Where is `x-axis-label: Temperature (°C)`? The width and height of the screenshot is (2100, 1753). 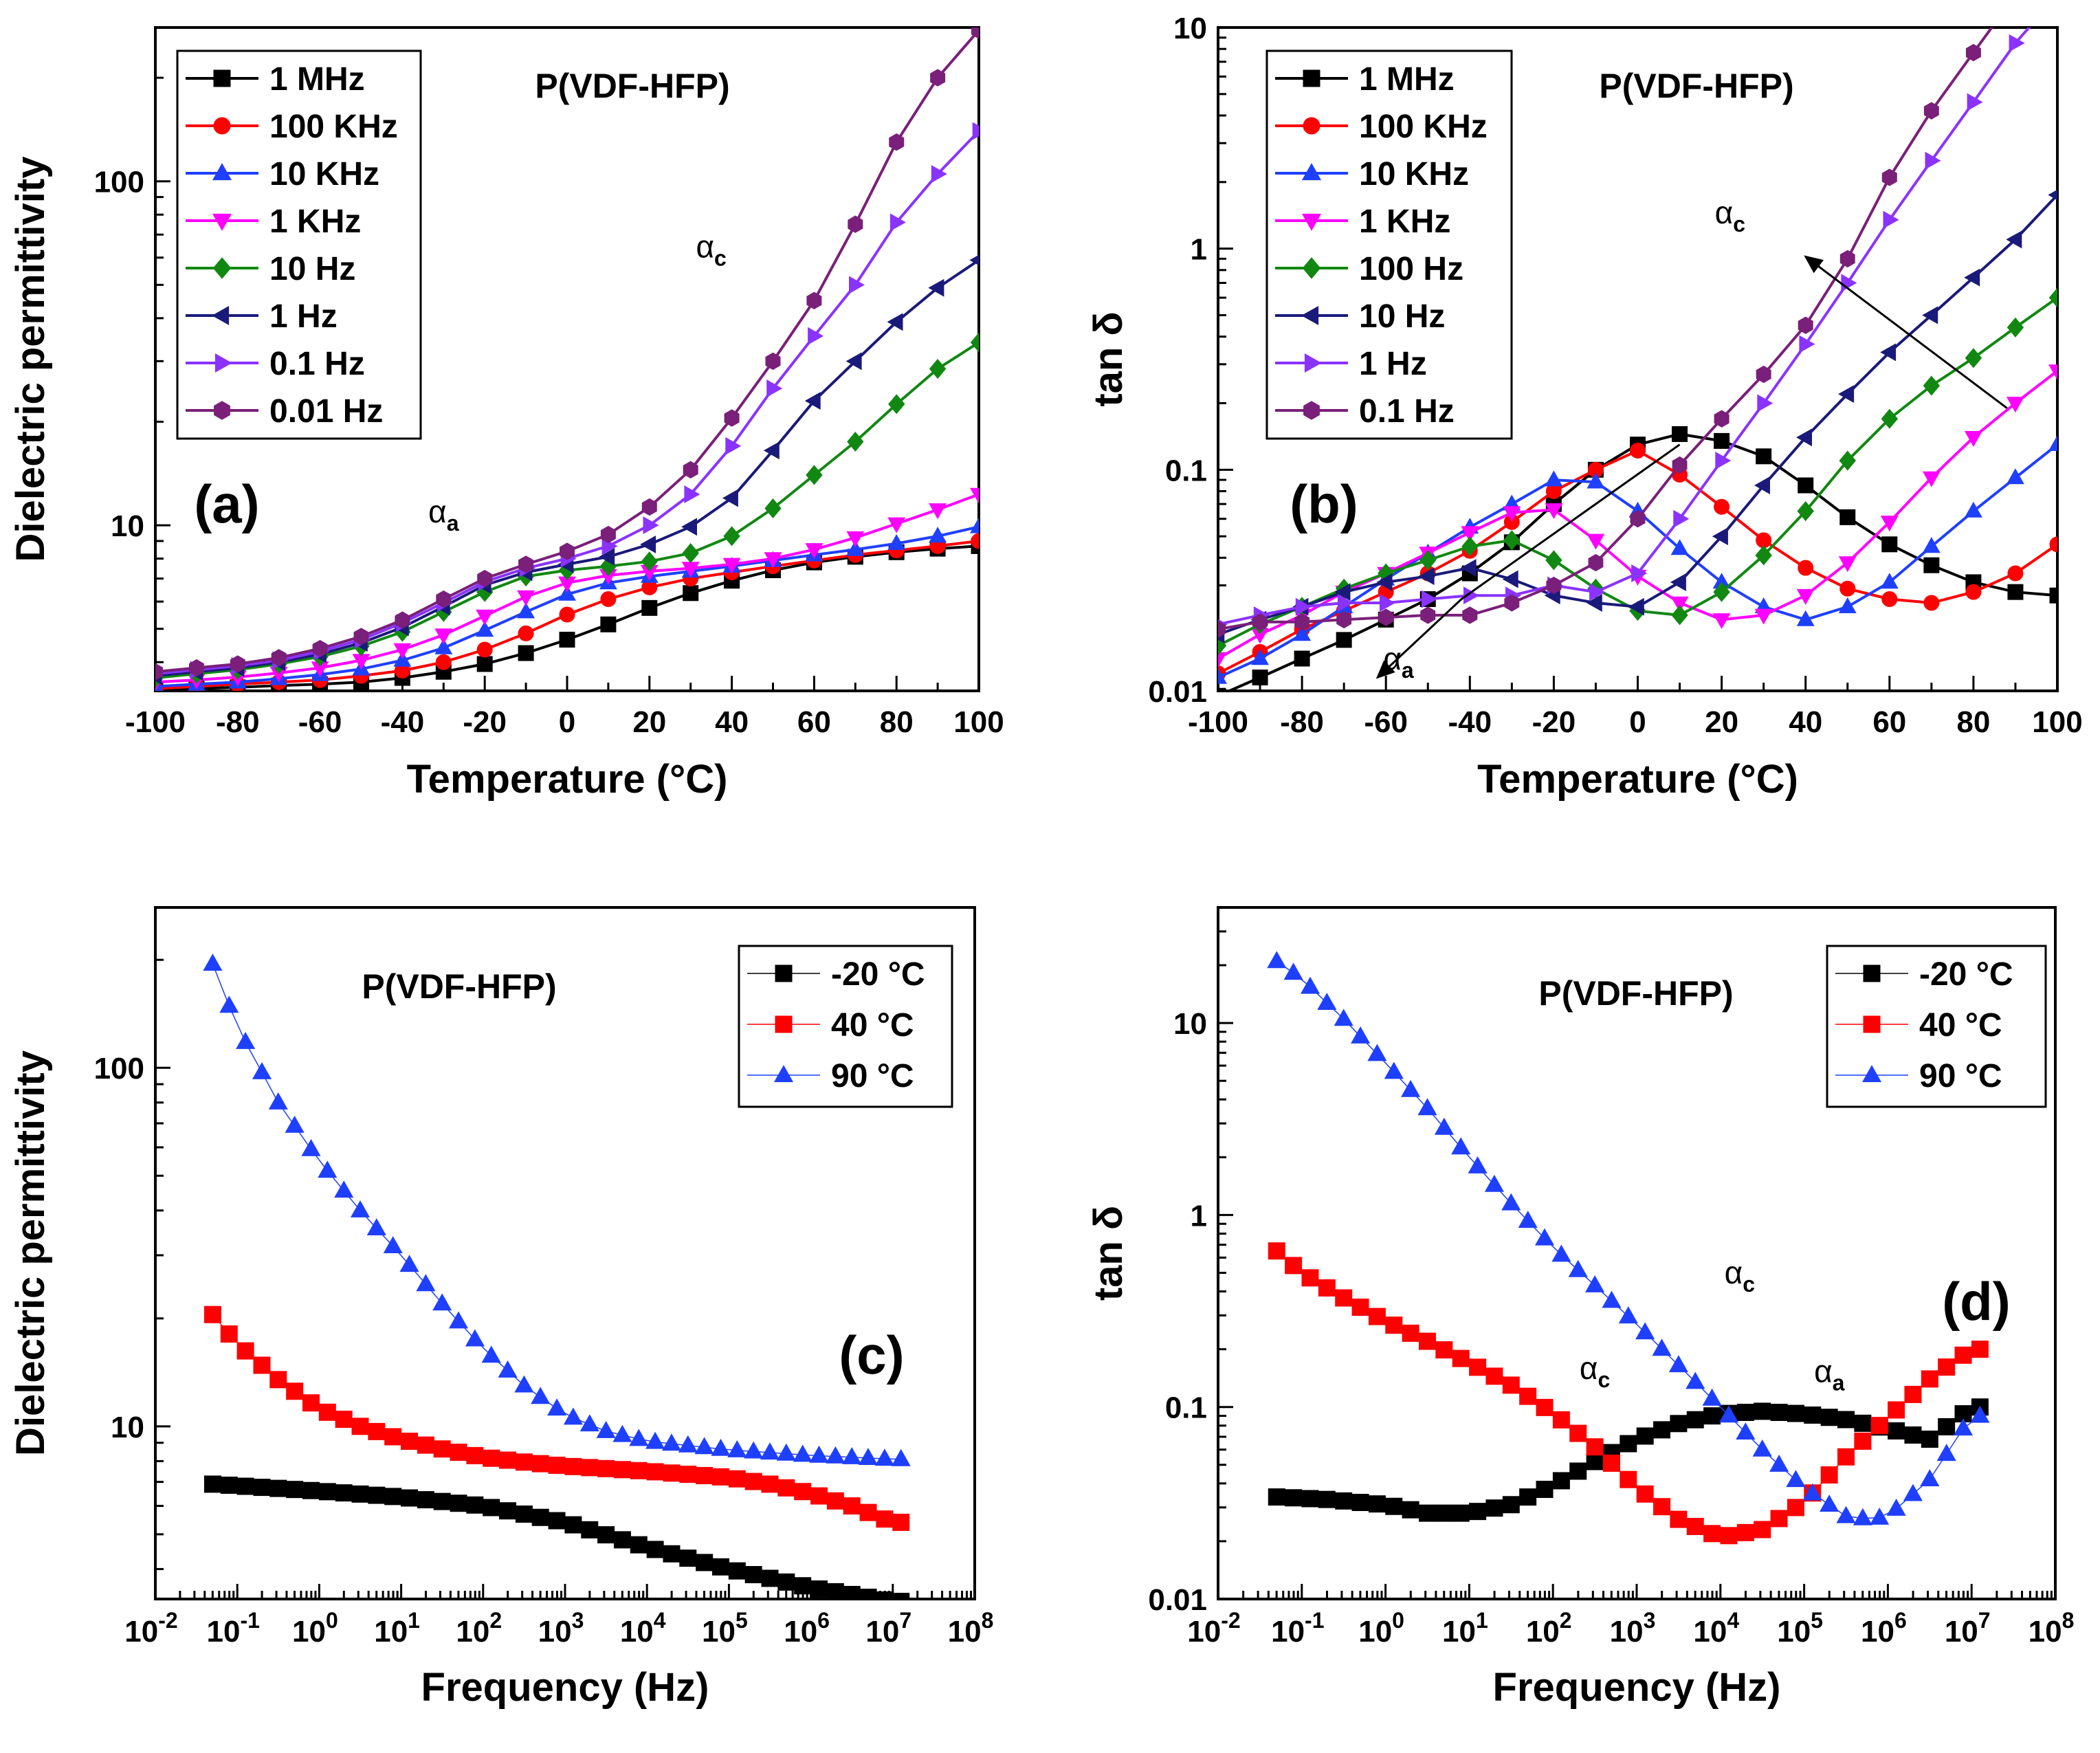
x-axis-label: Temperature (°C) is located at coordinates (1637, 780).